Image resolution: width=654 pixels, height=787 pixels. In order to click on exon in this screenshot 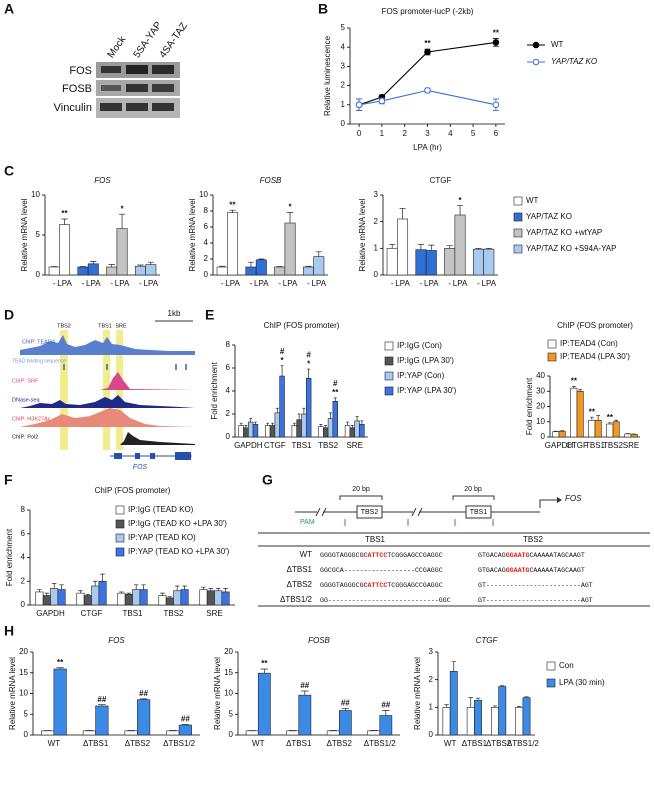, I will do `click(152, 456)`.